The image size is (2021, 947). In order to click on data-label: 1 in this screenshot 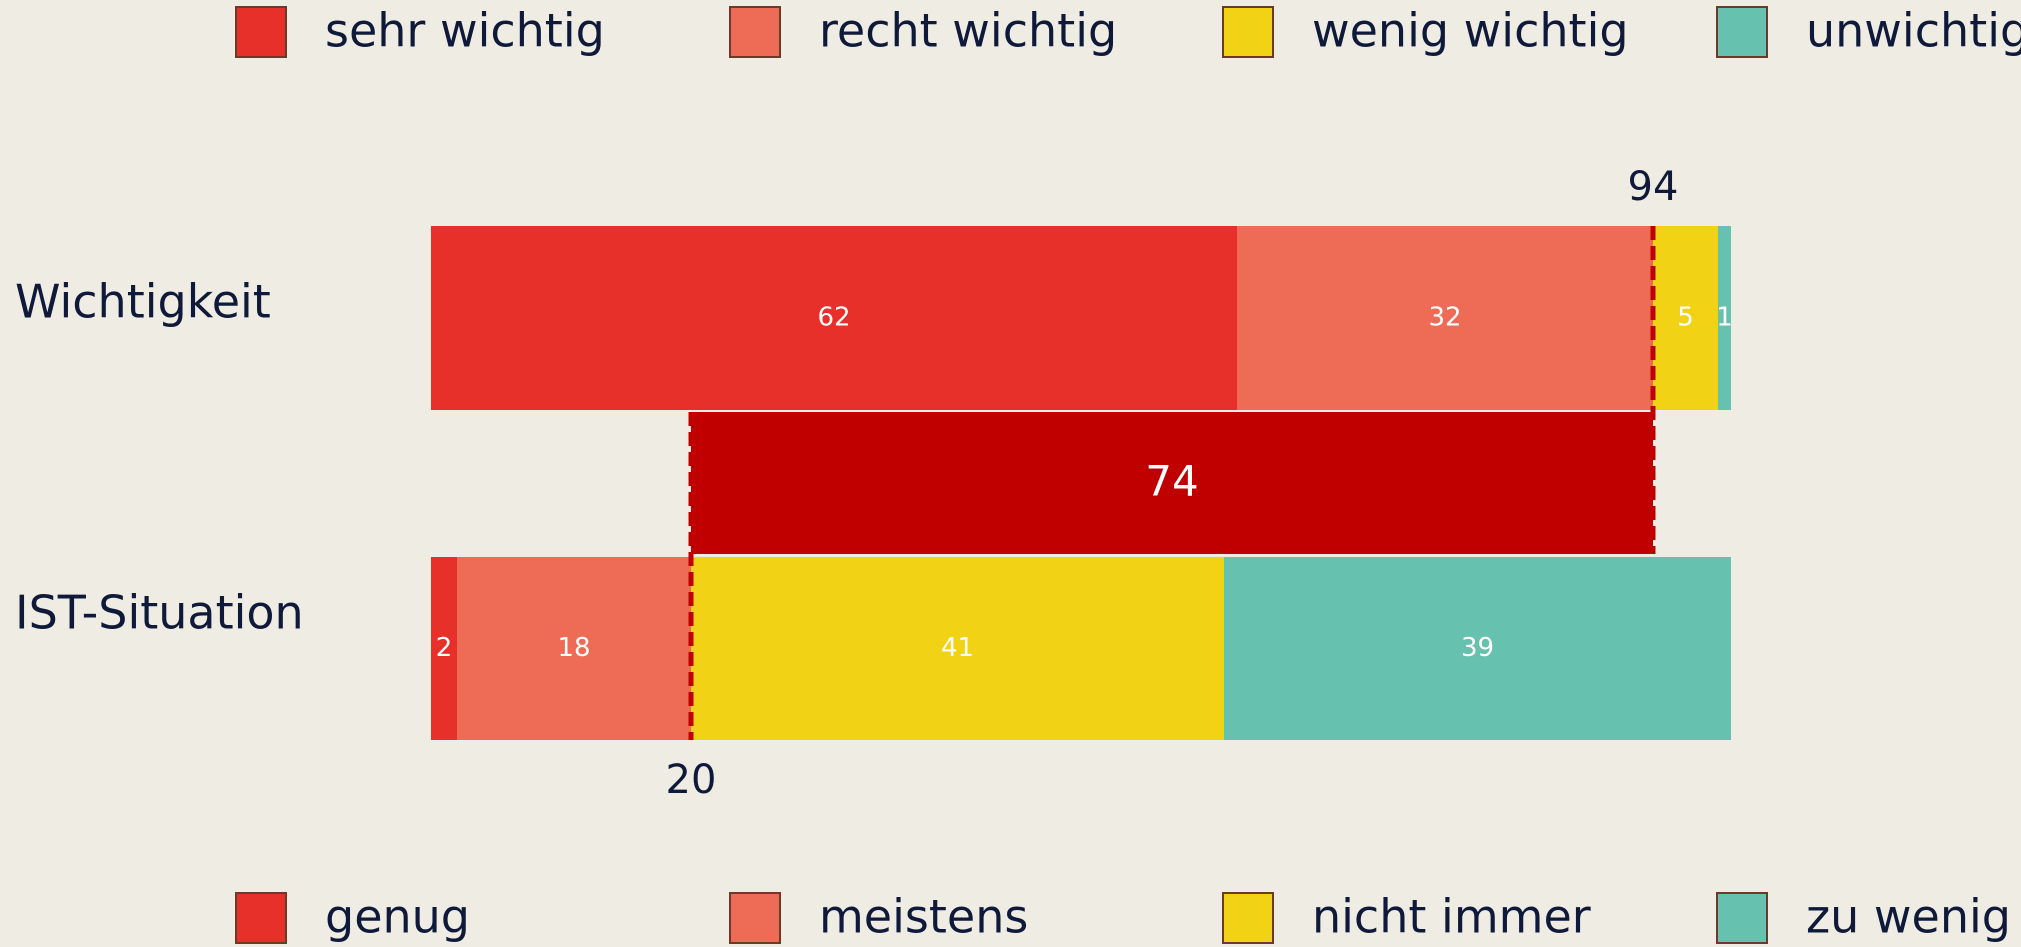, I will do `click(1724, 318)`.